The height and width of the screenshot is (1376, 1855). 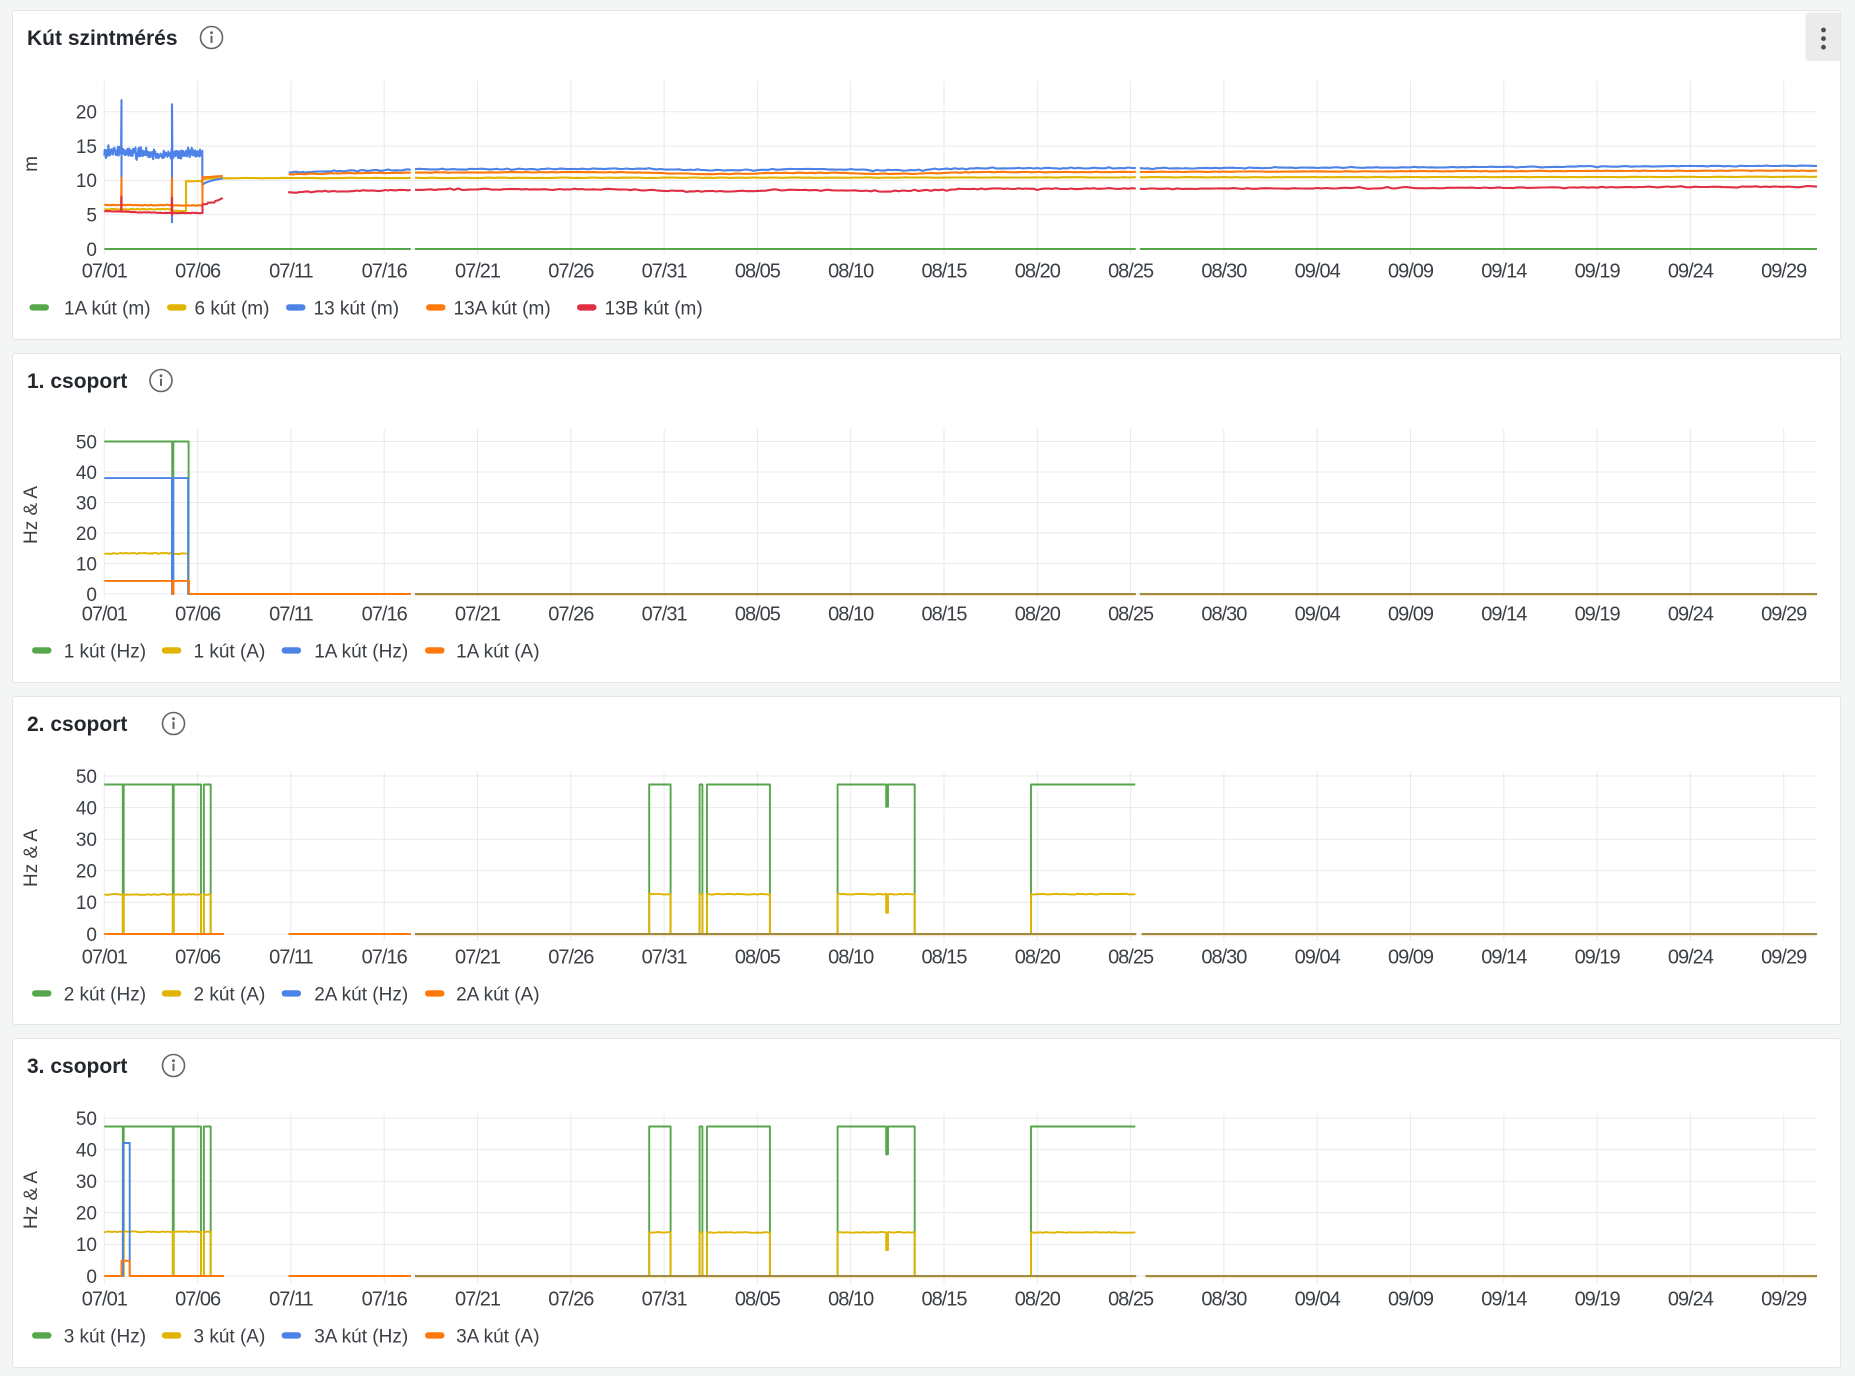 I want to click on svg-text: 1A kút (A), so click(x=497, y=652).